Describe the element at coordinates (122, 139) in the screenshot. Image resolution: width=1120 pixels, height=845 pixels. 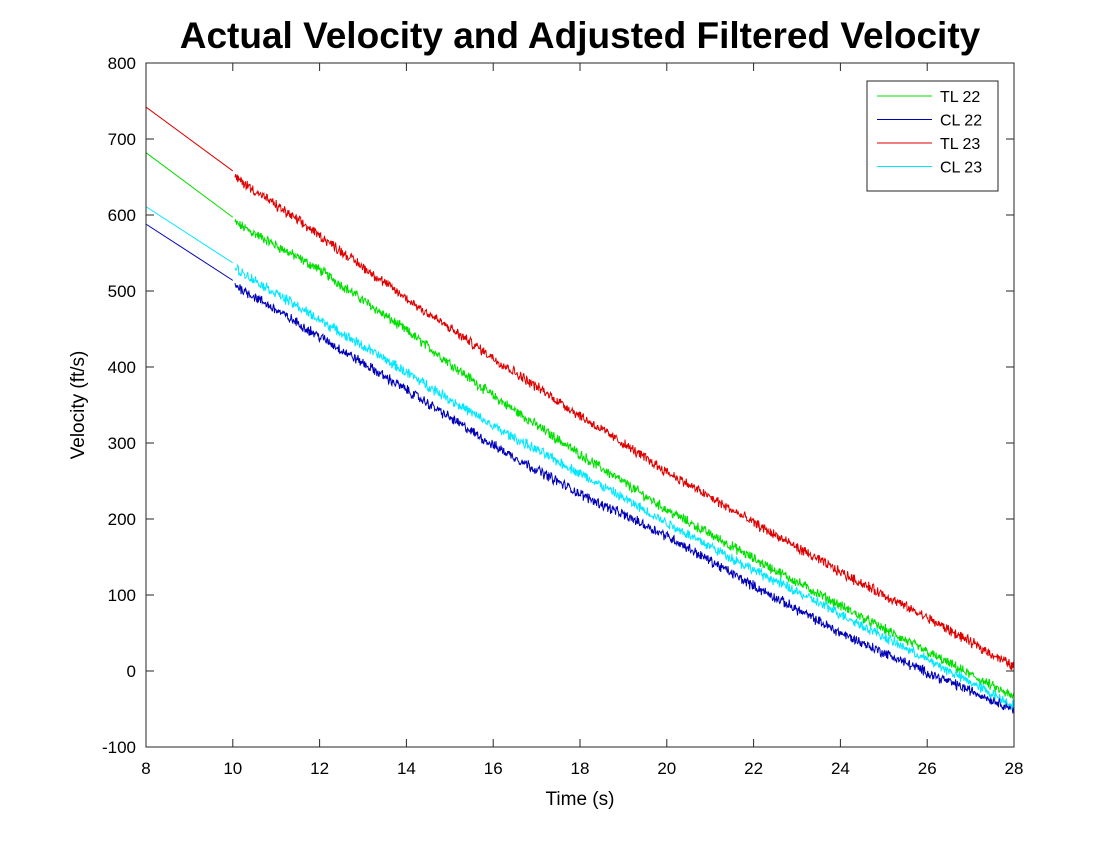
I see `y-tick-label: 700` at that location.